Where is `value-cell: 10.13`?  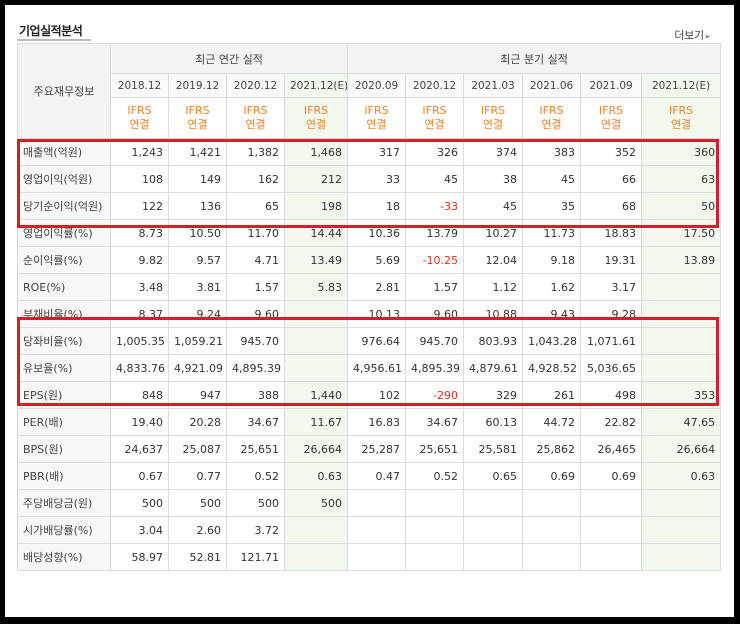
value-cell: 10.13 is located at coordinates (377, 314).